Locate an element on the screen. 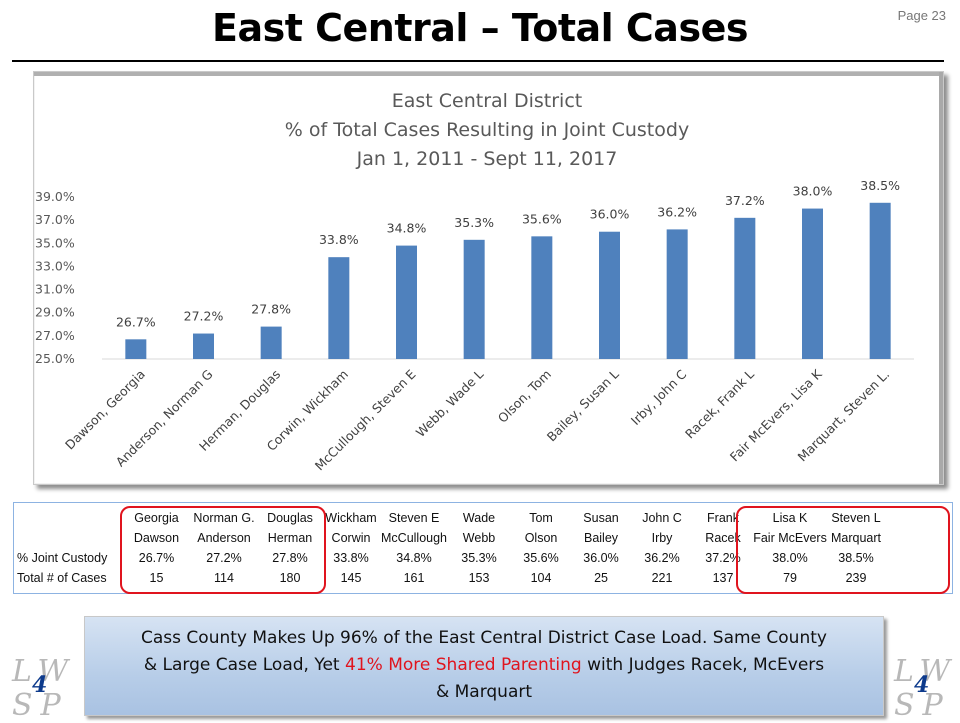 Image resolution: width=960 pixels, height=723 pixels. data-label: 27.8% is located at coordinates (271, 309).